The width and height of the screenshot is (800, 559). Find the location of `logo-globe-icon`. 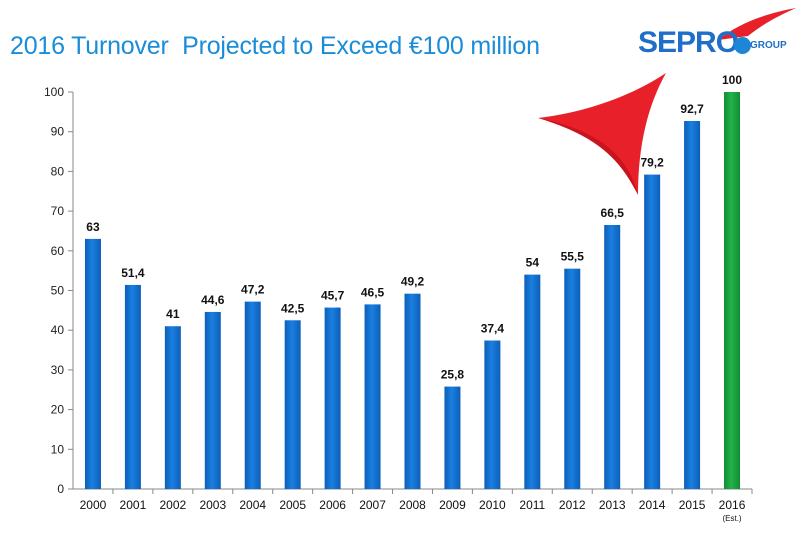

logo-globe-icon is located at coordinates (742, 45).